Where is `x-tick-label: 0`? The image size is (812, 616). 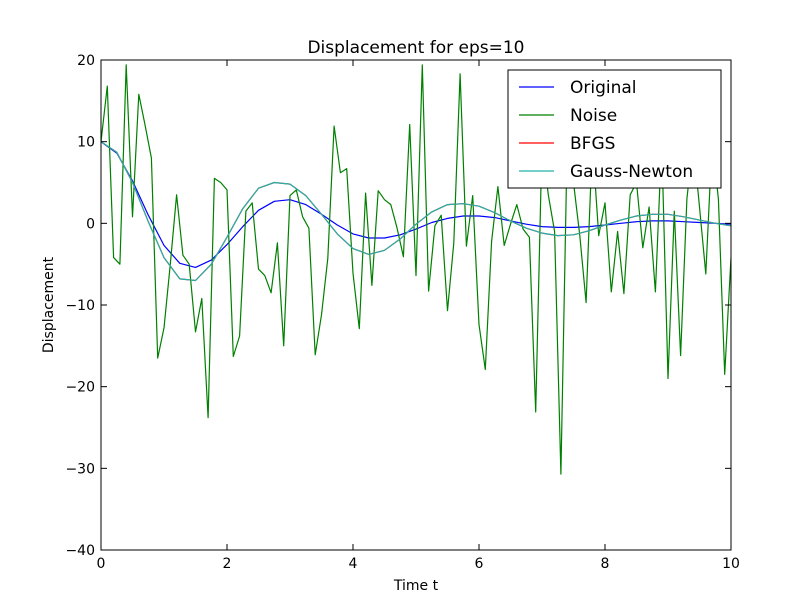
x-tick-label: 0 is located at coordinates (101, 564).